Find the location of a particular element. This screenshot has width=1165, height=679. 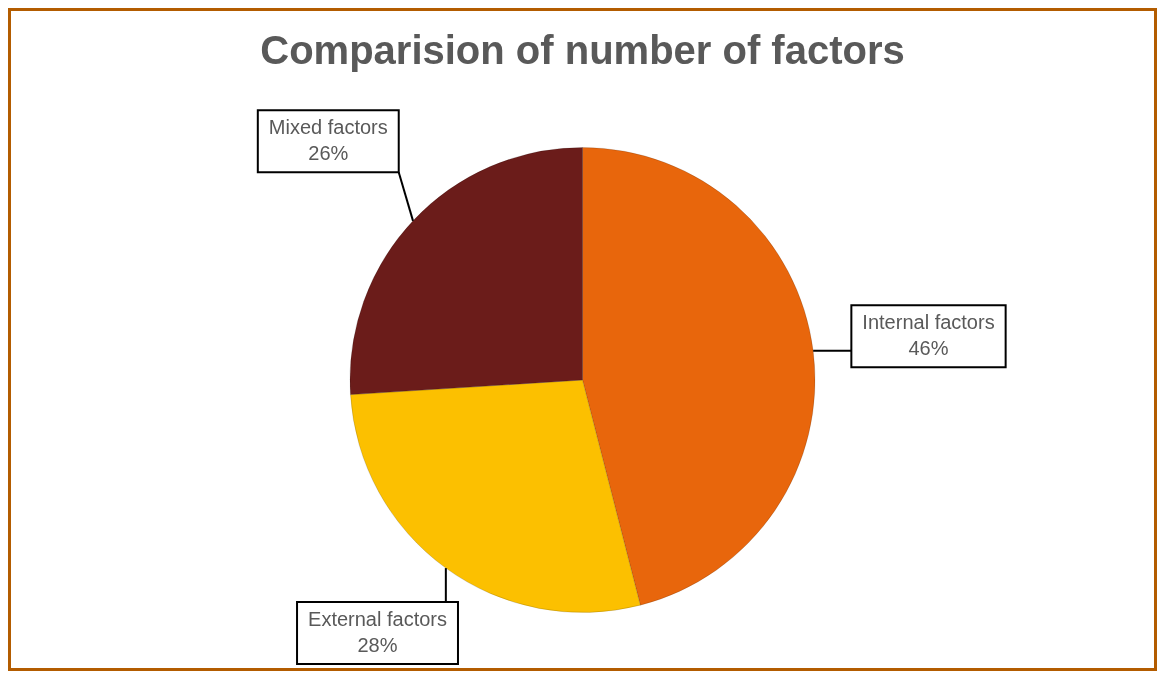

slice-label: Internal factors is located at coordinates (928, 321).